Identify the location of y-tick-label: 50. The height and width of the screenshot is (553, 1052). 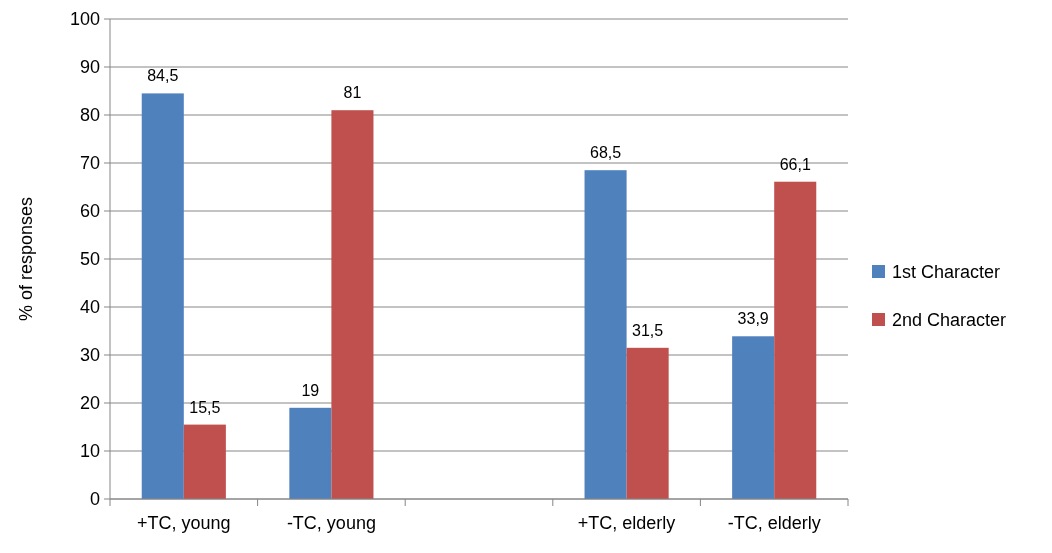
(89, 259).